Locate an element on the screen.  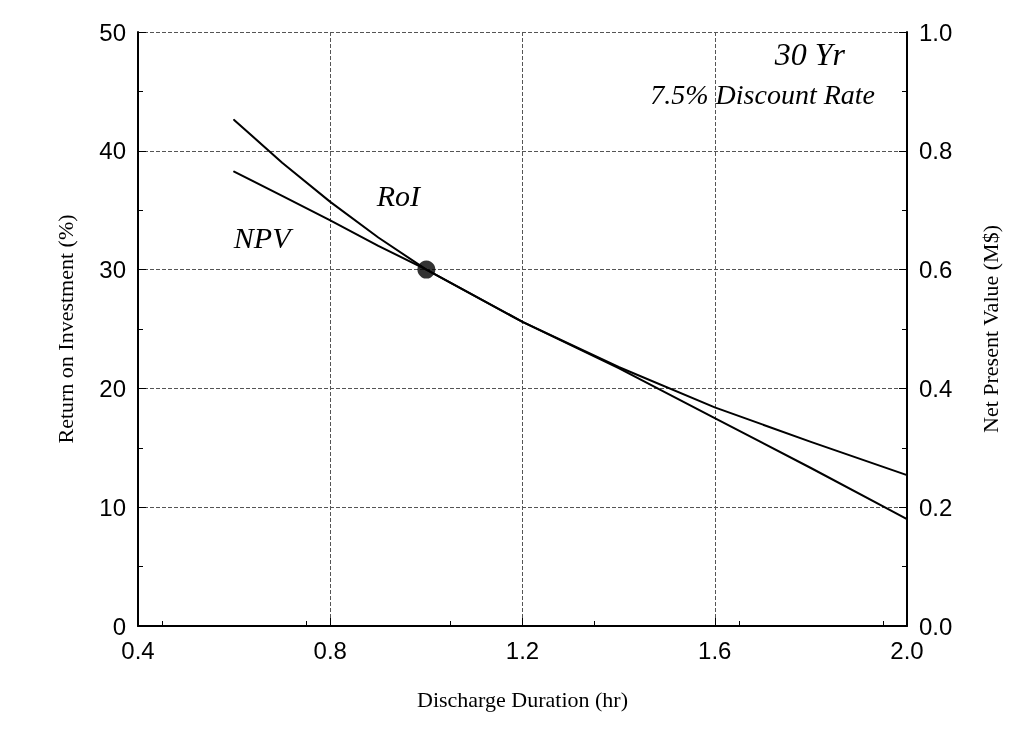
series-label: RoI is located at coordinates (398, 196).